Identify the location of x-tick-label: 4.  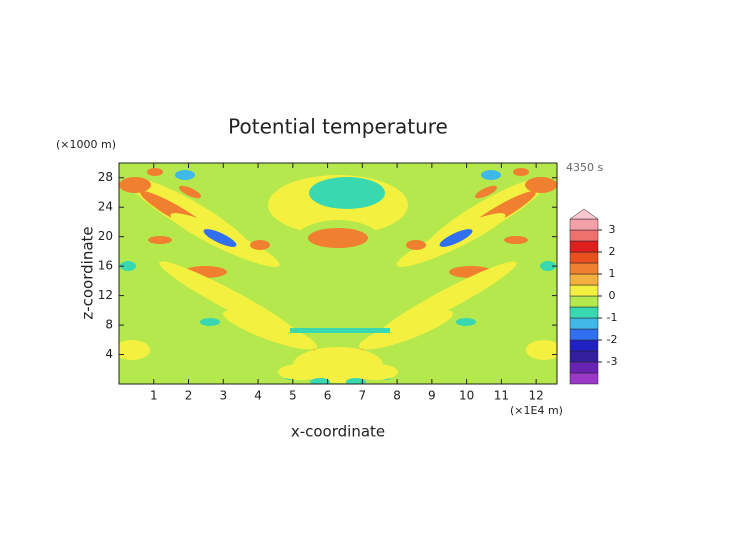
(258, 396).